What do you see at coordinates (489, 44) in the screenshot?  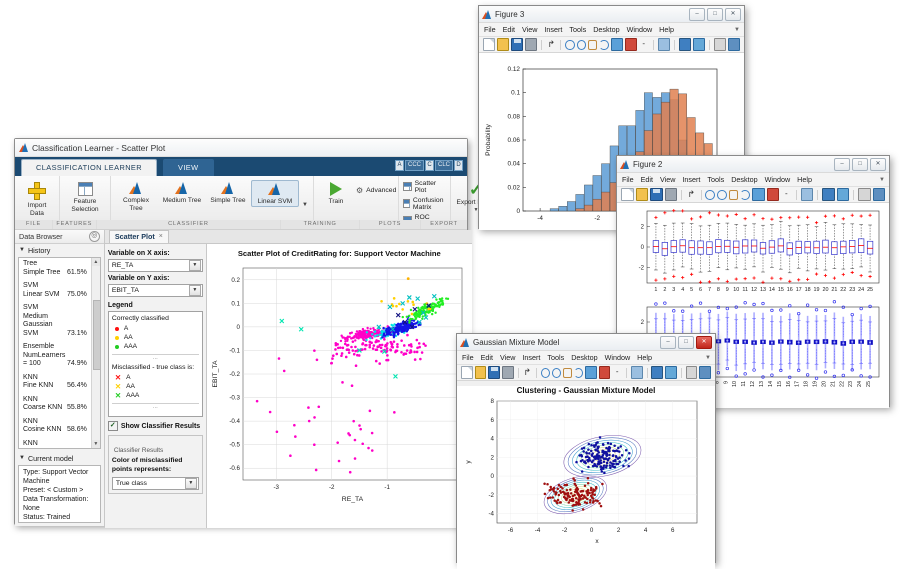 I see `new-file-icon` at bounding box center [489, 44].